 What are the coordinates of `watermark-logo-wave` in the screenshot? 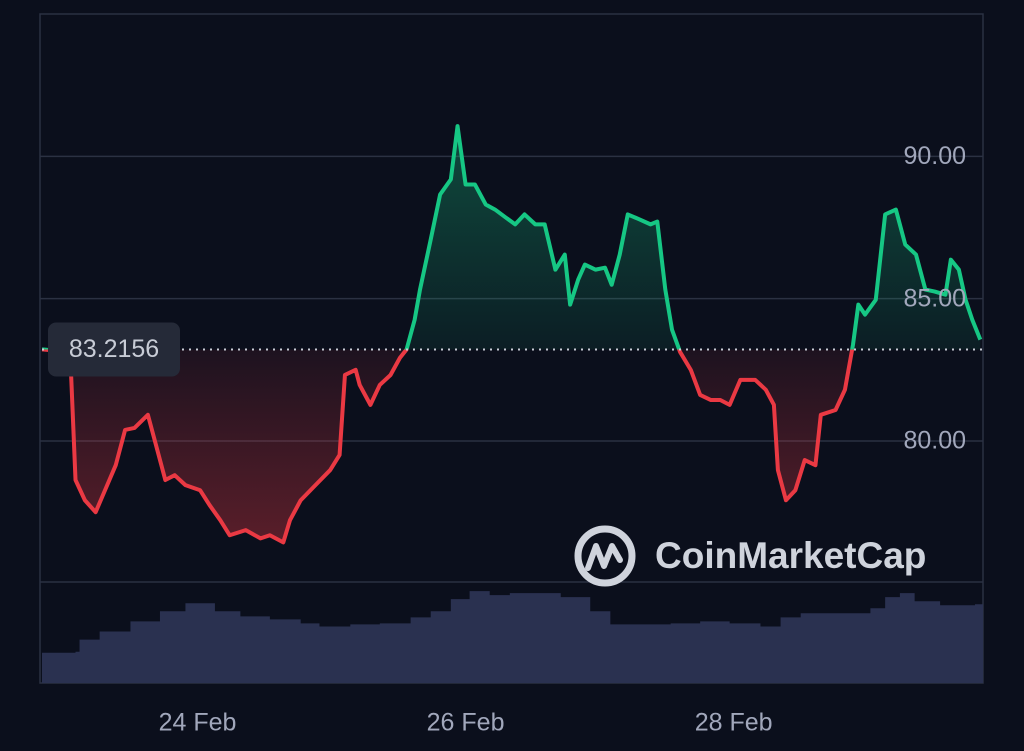 It's located at (604, 557).